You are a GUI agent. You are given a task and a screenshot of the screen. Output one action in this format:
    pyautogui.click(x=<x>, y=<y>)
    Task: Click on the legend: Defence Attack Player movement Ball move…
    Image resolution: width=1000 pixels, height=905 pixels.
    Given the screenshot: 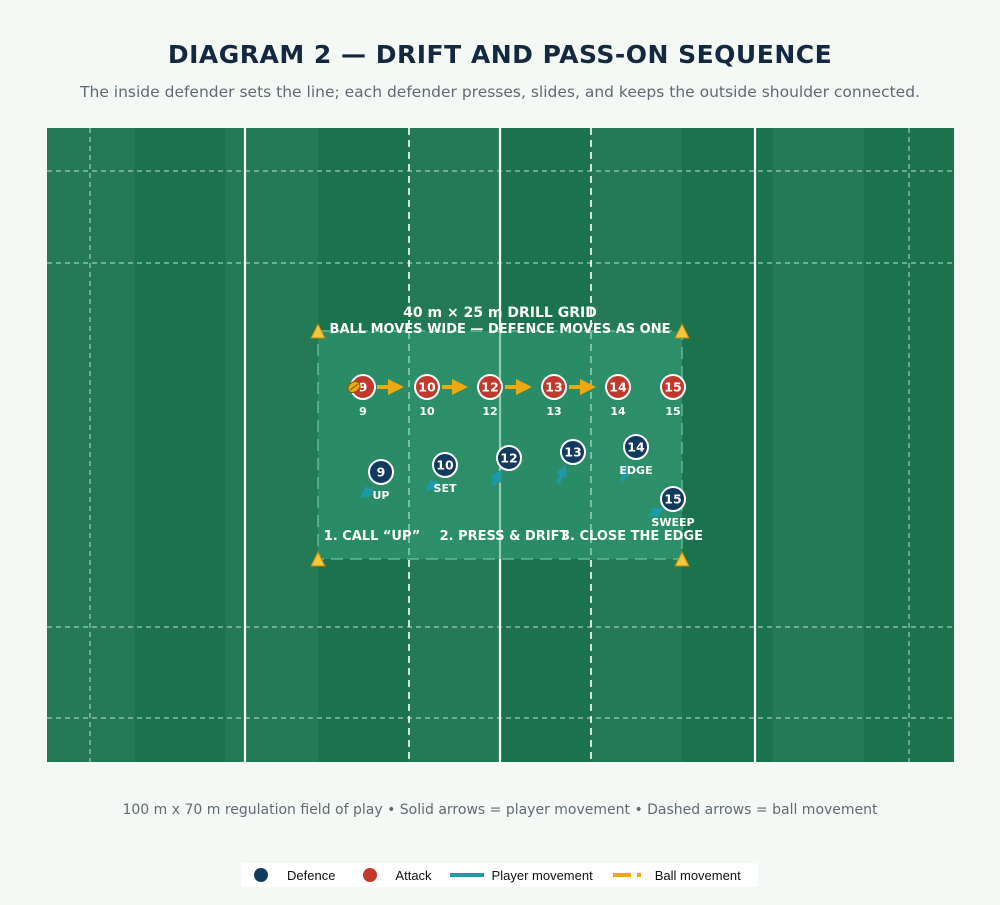 What is the action you would take?
    pyautogui.click(x=499, y=875)
    